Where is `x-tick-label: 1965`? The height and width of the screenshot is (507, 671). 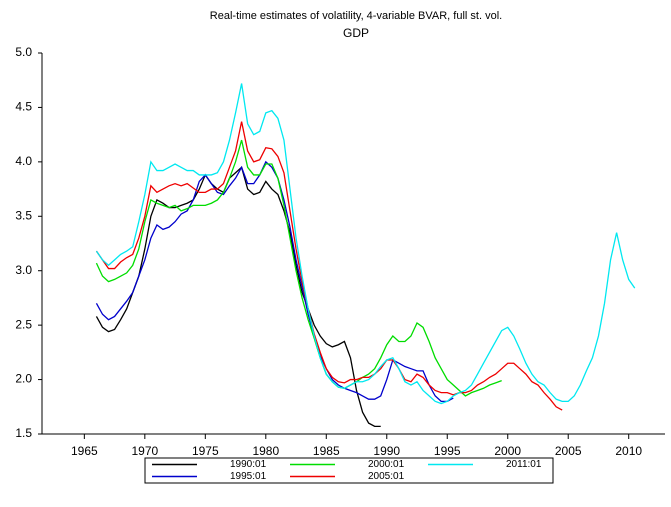
x-tick-label: 1965 is located at coordinates (84, 451).